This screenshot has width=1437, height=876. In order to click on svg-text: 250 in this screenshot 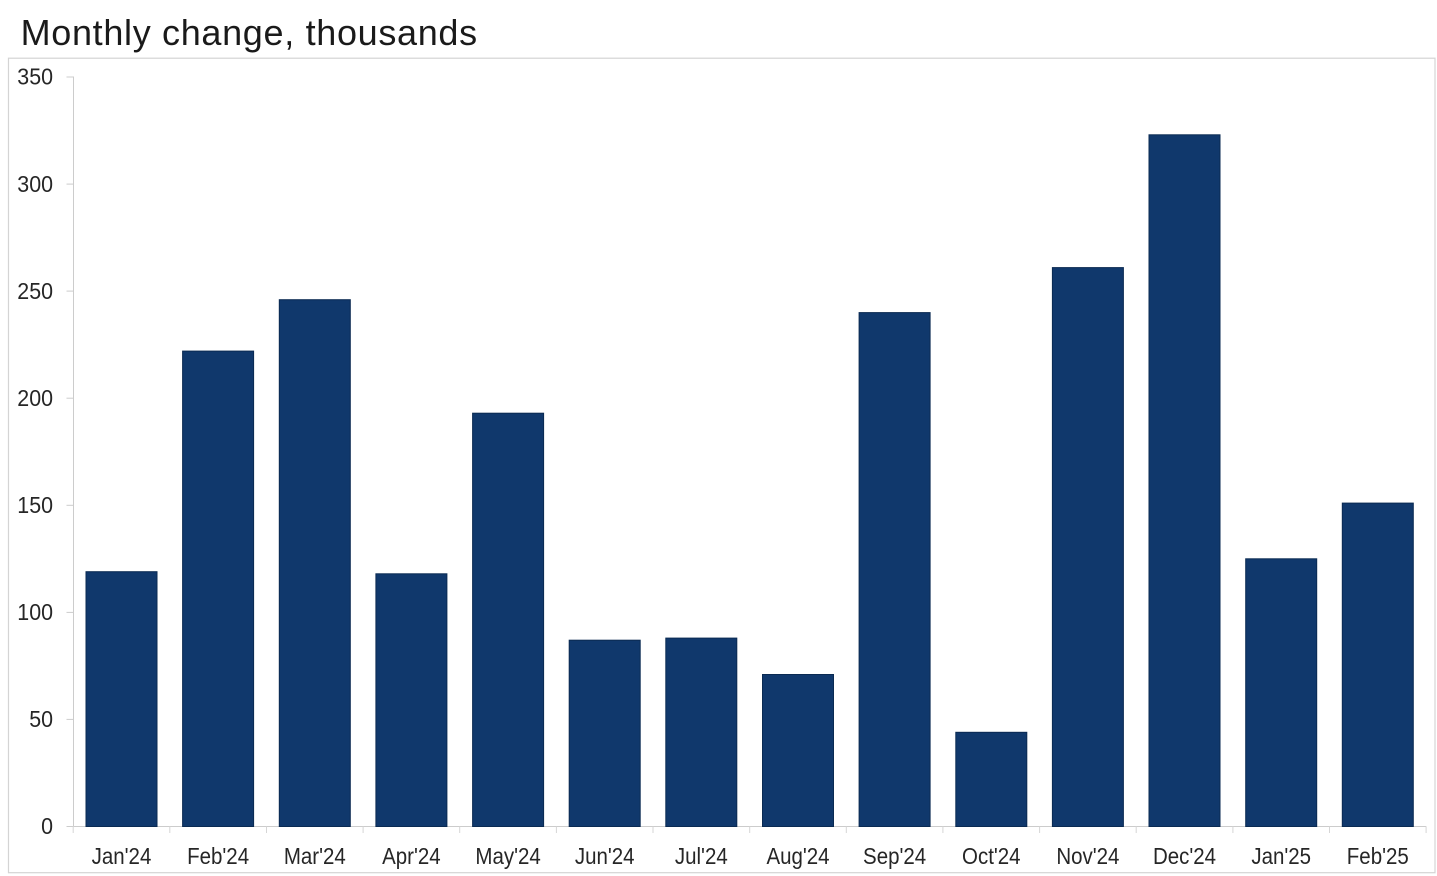, I will do `click(35, 291)`.